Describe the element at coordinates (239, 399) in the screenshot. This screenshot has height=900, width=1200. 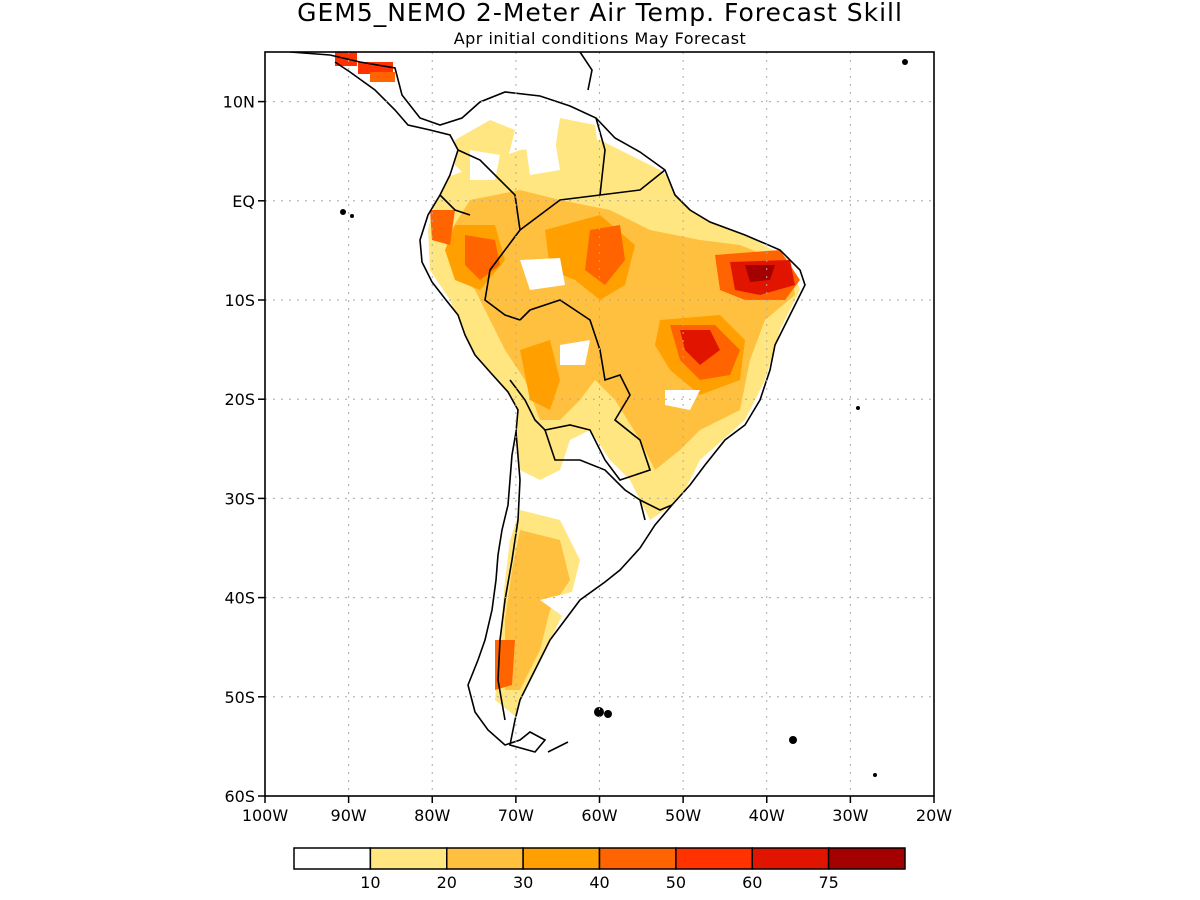
I see `lat-tick-label: 20S` at that location.